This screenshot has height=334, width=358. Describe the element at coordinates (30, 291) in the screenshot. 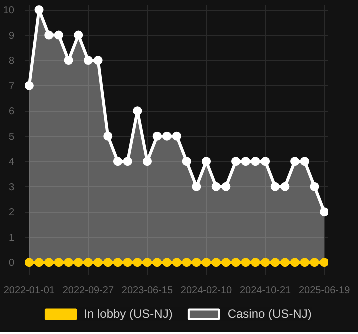

I see `x-tick-label: 2022-01-01` at that location.